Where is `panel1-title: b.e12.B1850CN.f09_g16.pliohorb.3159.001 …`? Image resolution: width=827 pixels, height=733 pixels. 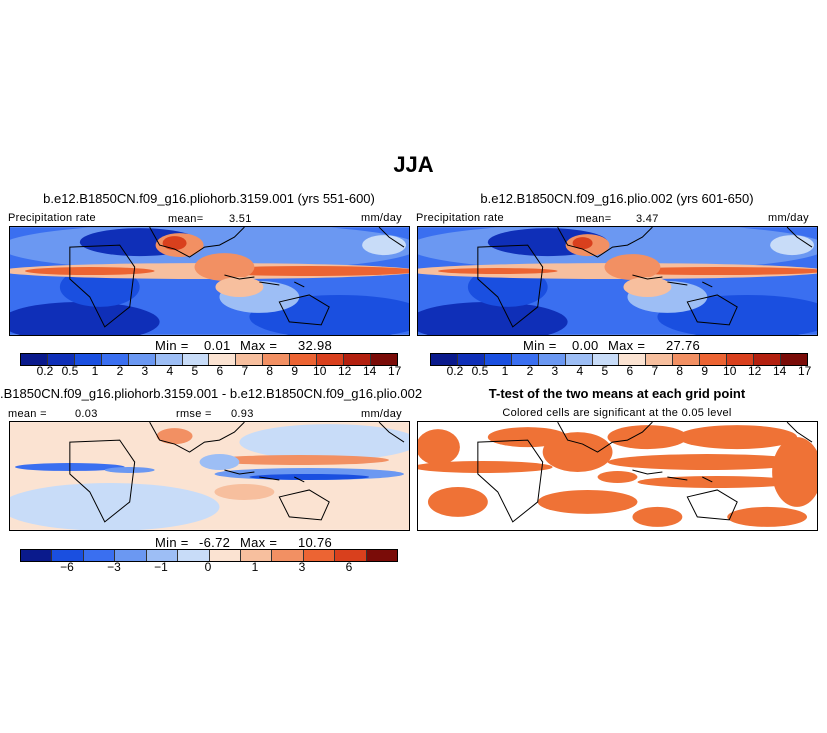 panel1-title: b.e12.B1850CN.f09_g16.pliohorb.3159.001 … is located at coordinates (209, 198).